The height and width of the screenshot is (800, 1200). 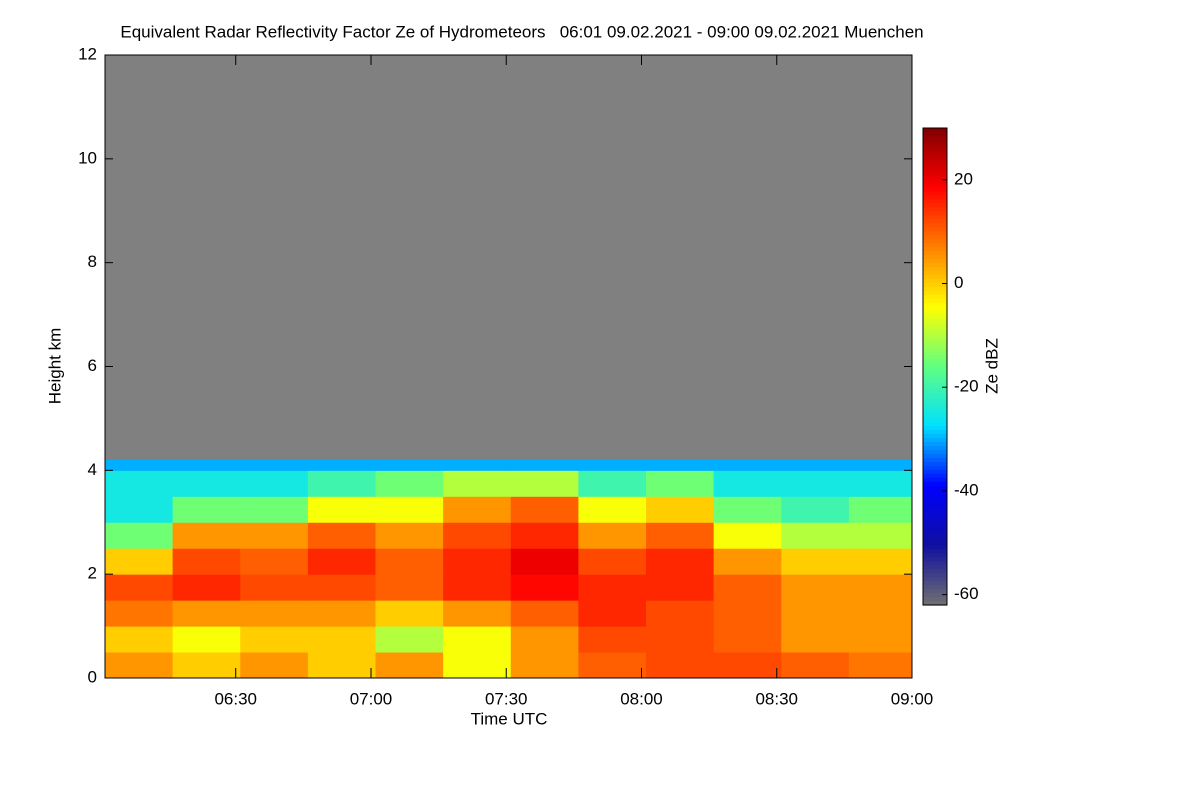 What do you see at coordinates (966, 489) in the screenshot?
I see `colorbar-tick-label: -40` at bounding box center [966, 489].